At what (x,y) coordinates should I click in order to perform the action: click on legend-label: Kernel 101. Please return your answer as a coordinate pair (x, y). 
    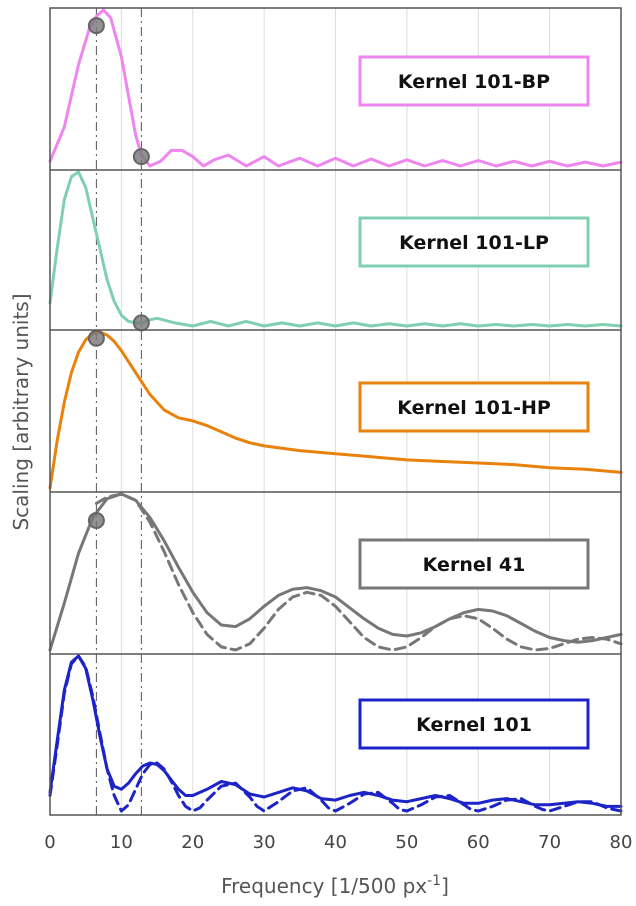
    Looking at the image, I should click on (474, 725).